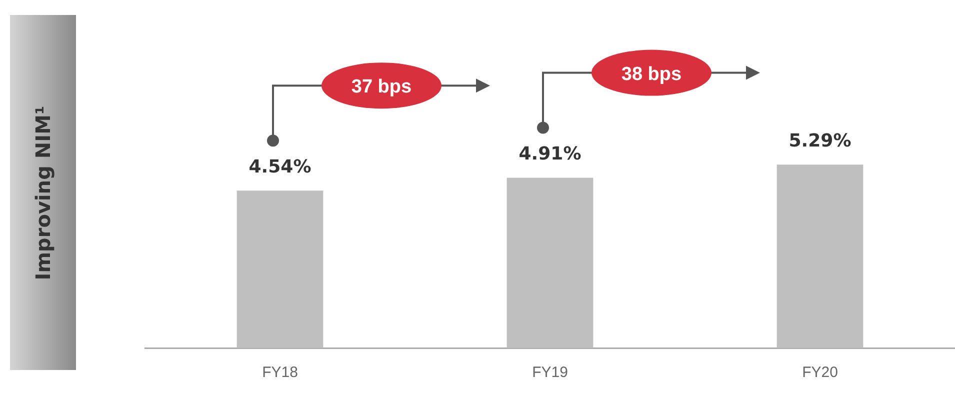 This screenshot has width=955, height=403. Describe the element at coordinates (820, 373) in the screenshot. I see `x-tick-label: FY20` at that location.